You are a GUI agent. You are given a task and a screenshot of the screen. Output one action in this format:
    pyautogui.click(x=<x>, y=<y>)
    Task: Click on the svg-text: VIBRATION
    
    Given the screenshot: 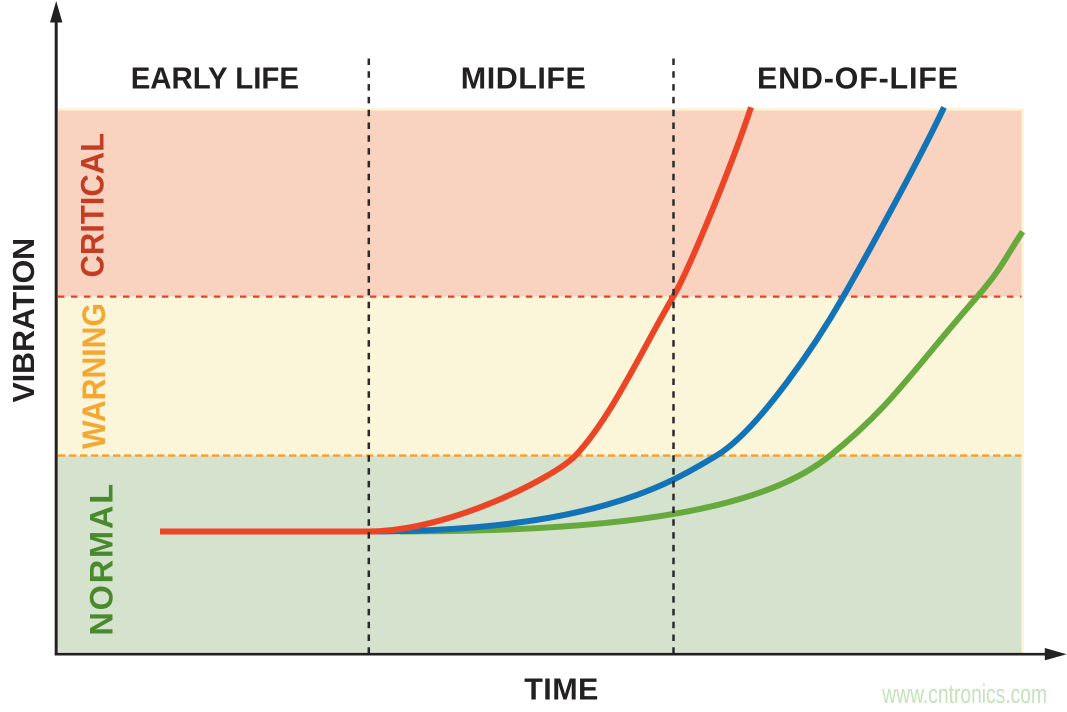 What is the action you would take?
    pyautogui.click(x=24, y=320)
    